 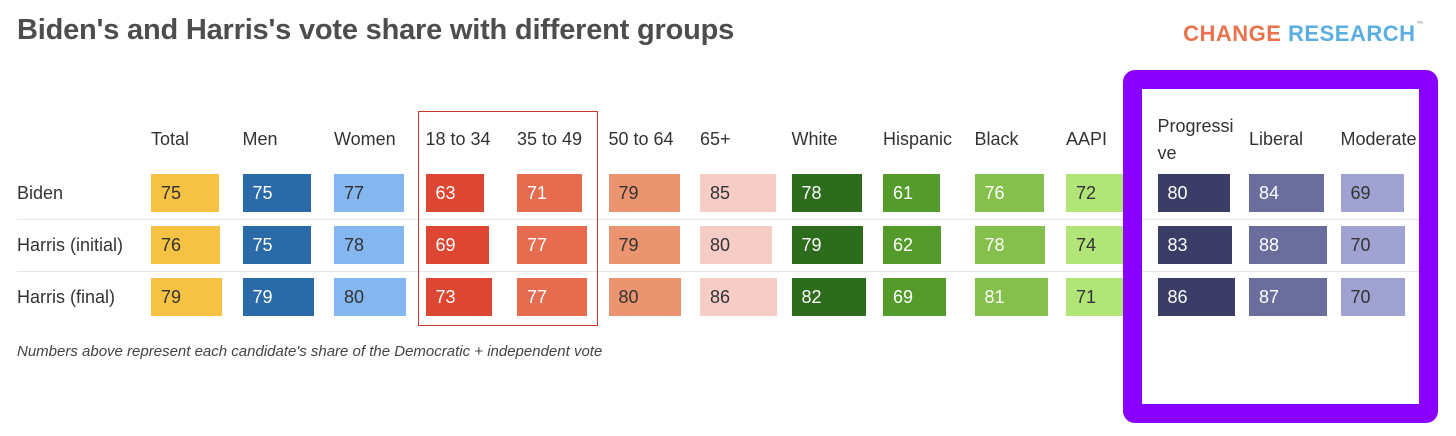 What do you see at coordinates (1378, 139) in the screenshot?
I see `column-header-moderate: Moderate` at bounding box center [1378, 139].